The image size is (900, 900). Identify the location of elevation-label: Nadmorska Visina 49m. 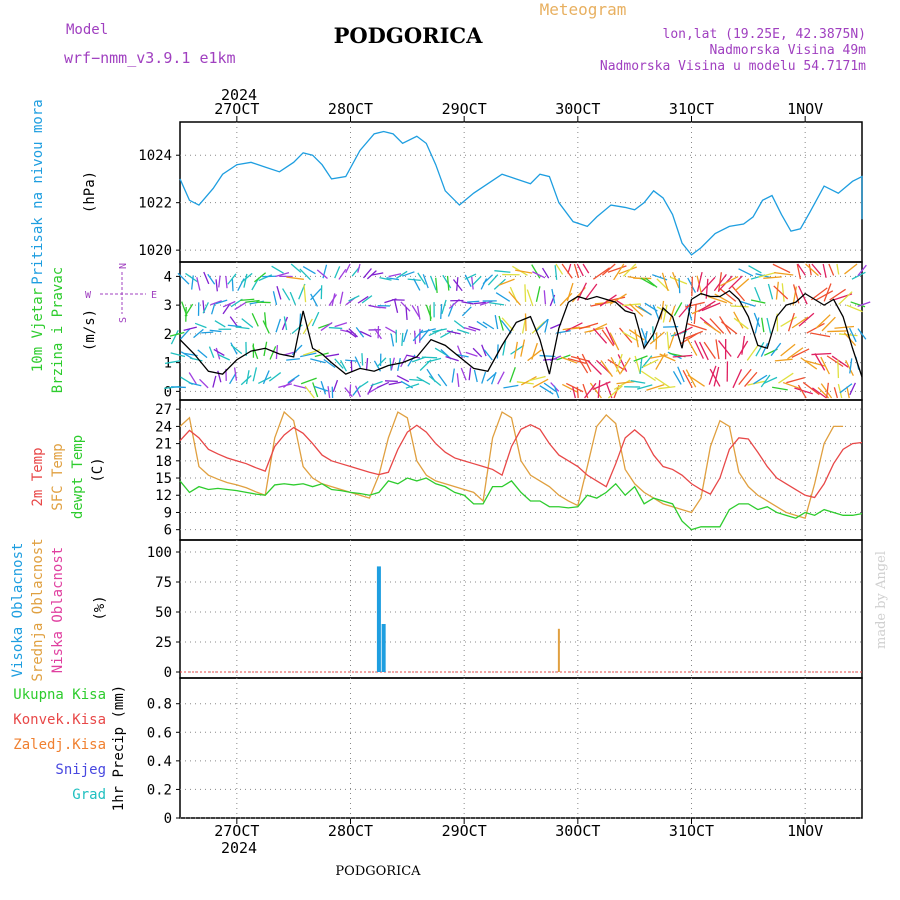
(787, 50).